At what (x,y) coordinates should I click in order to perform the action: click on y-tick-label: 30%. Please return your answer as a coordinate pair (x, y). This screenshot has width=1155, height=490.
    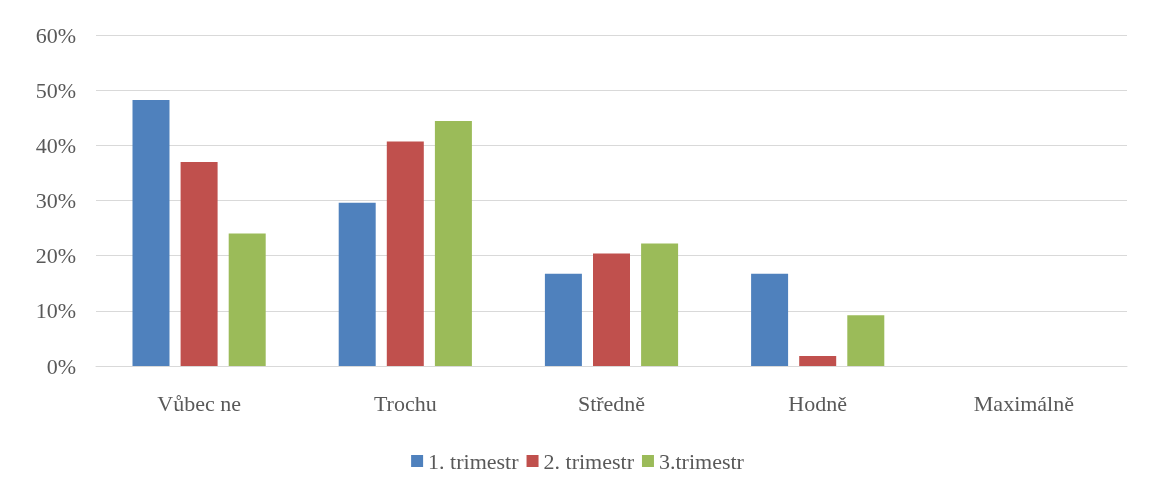
    Looking at the image, I should click on (55, 200).